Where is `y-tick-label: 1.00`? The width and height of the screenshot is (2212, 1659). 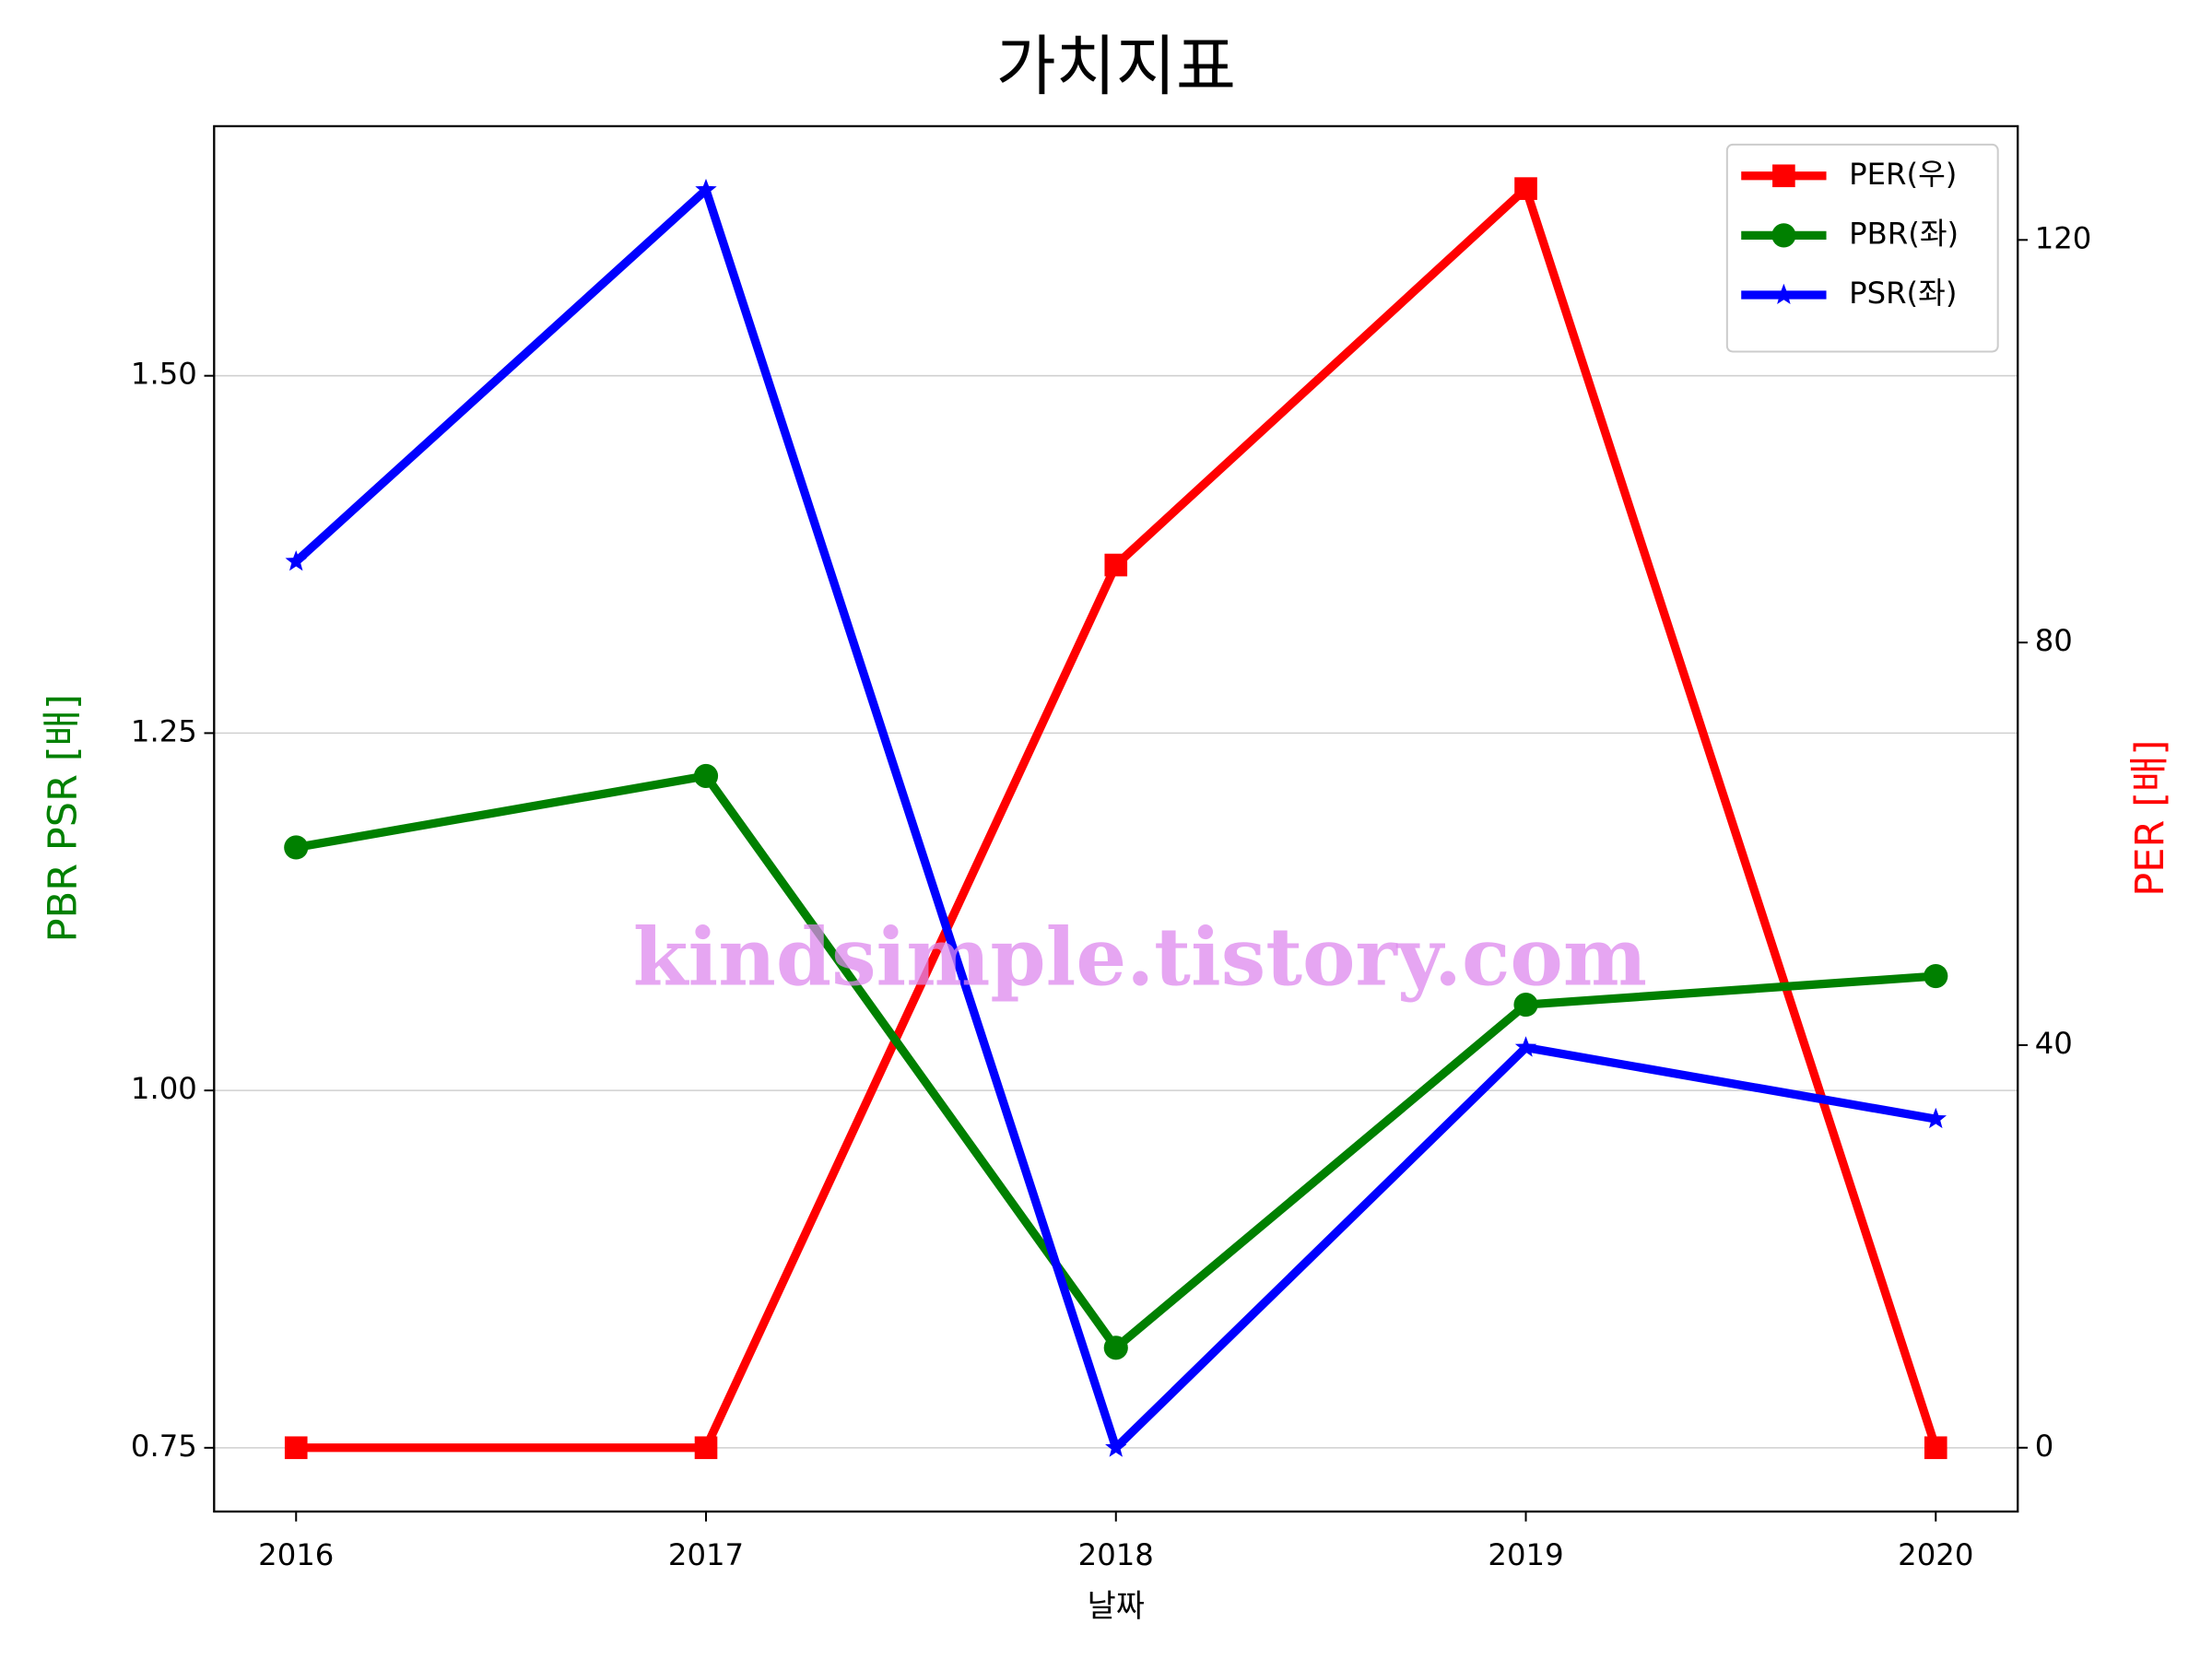
y-tick-label: 1.00 is located at coordinates (164, 1088).